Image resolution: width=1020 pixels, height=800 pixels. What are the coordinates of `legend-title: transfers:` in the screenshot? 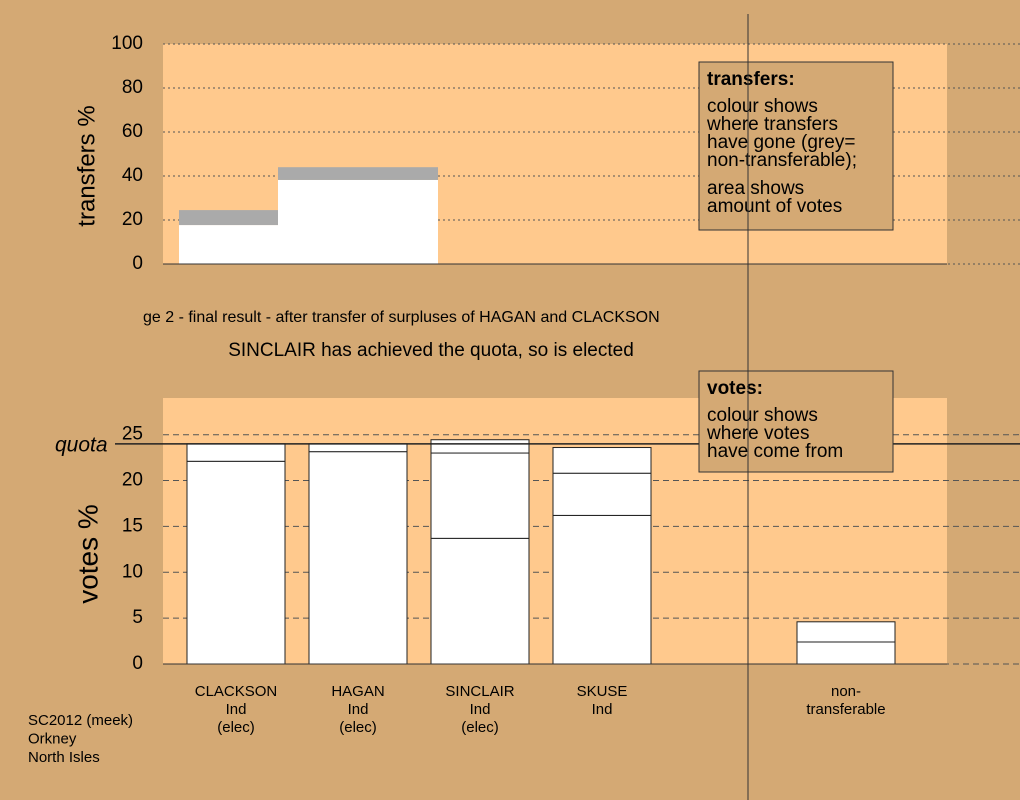 It's located at (751, 79).